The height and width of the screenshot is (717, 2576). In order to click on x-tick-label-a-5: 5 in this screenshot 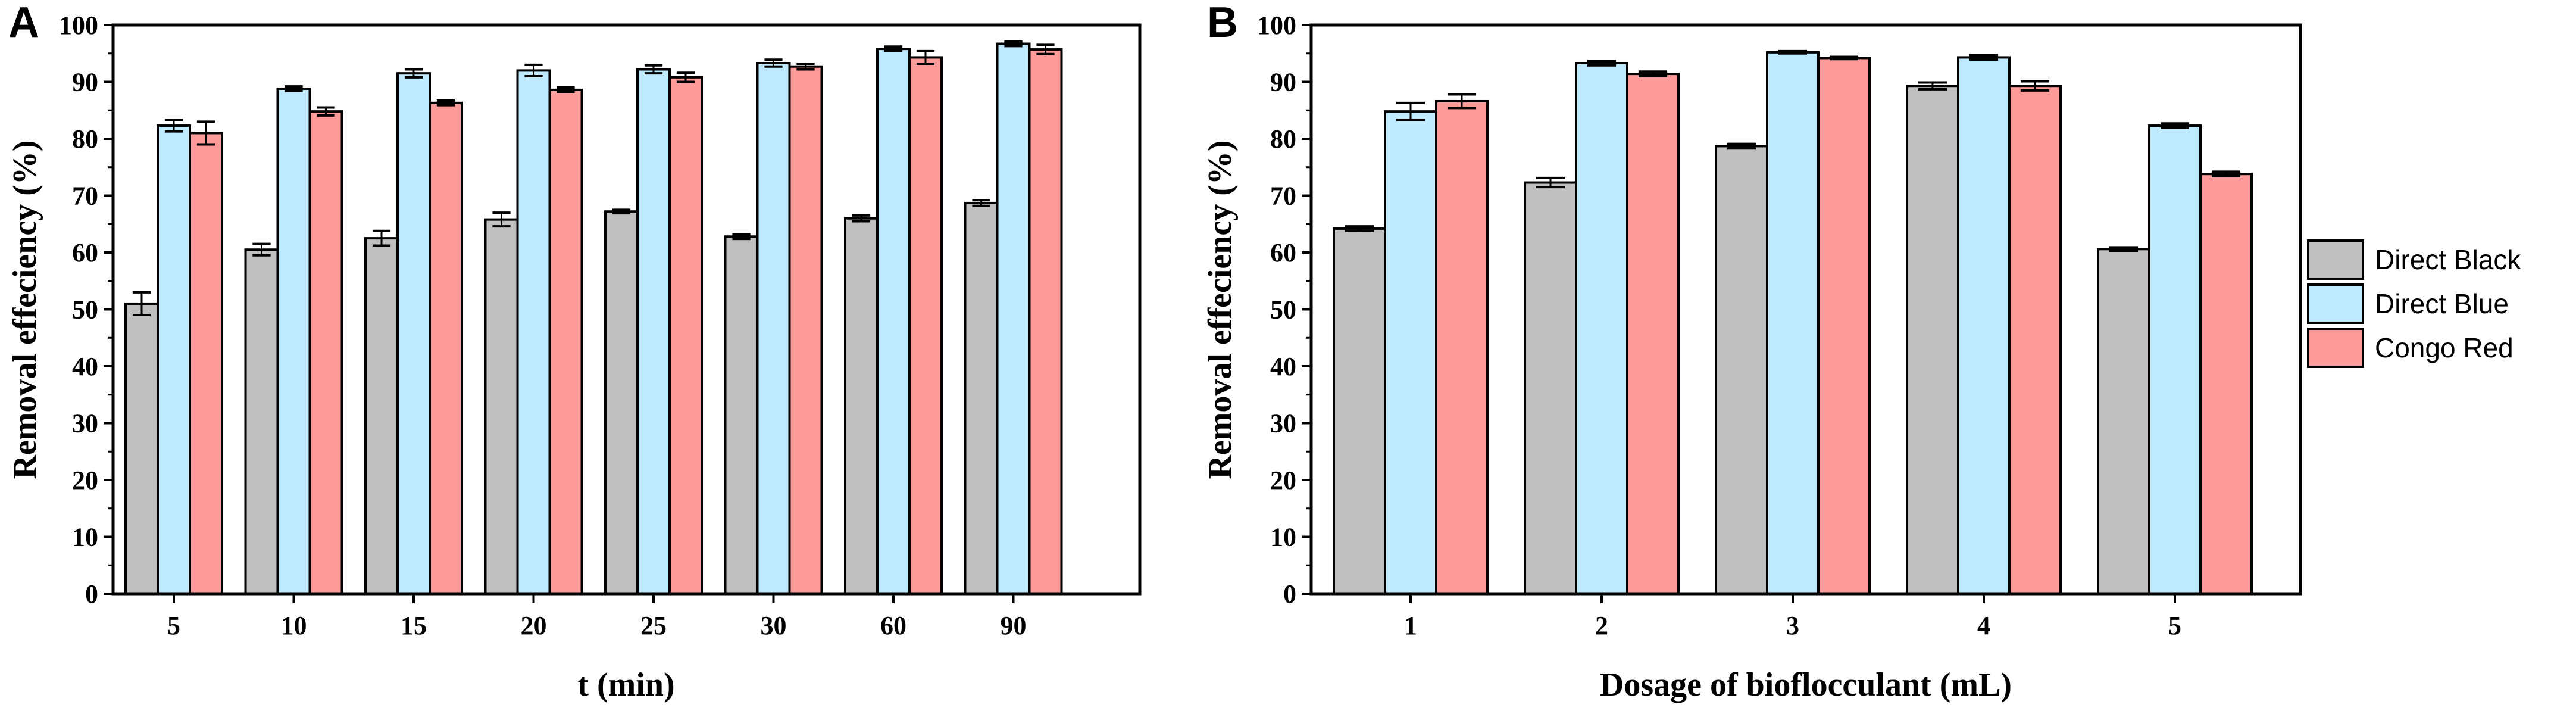, I will do `click(173, 625)`.